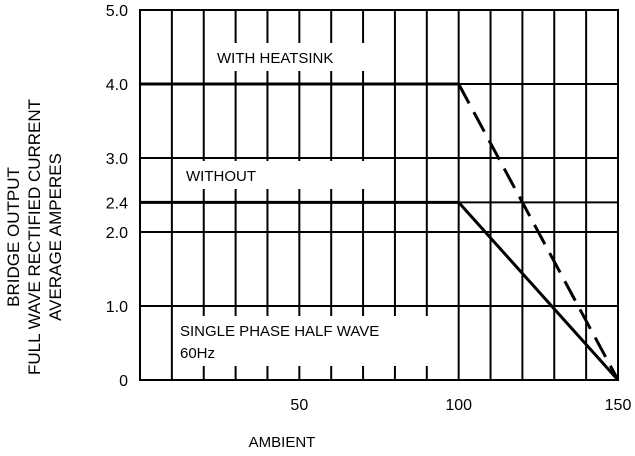 The image size is (635, 456). Describe the element at coordinates (279, 331) in the screenshot. I see `annotation-line-1: SINGLE PHASE HALF WAVE` at that location.